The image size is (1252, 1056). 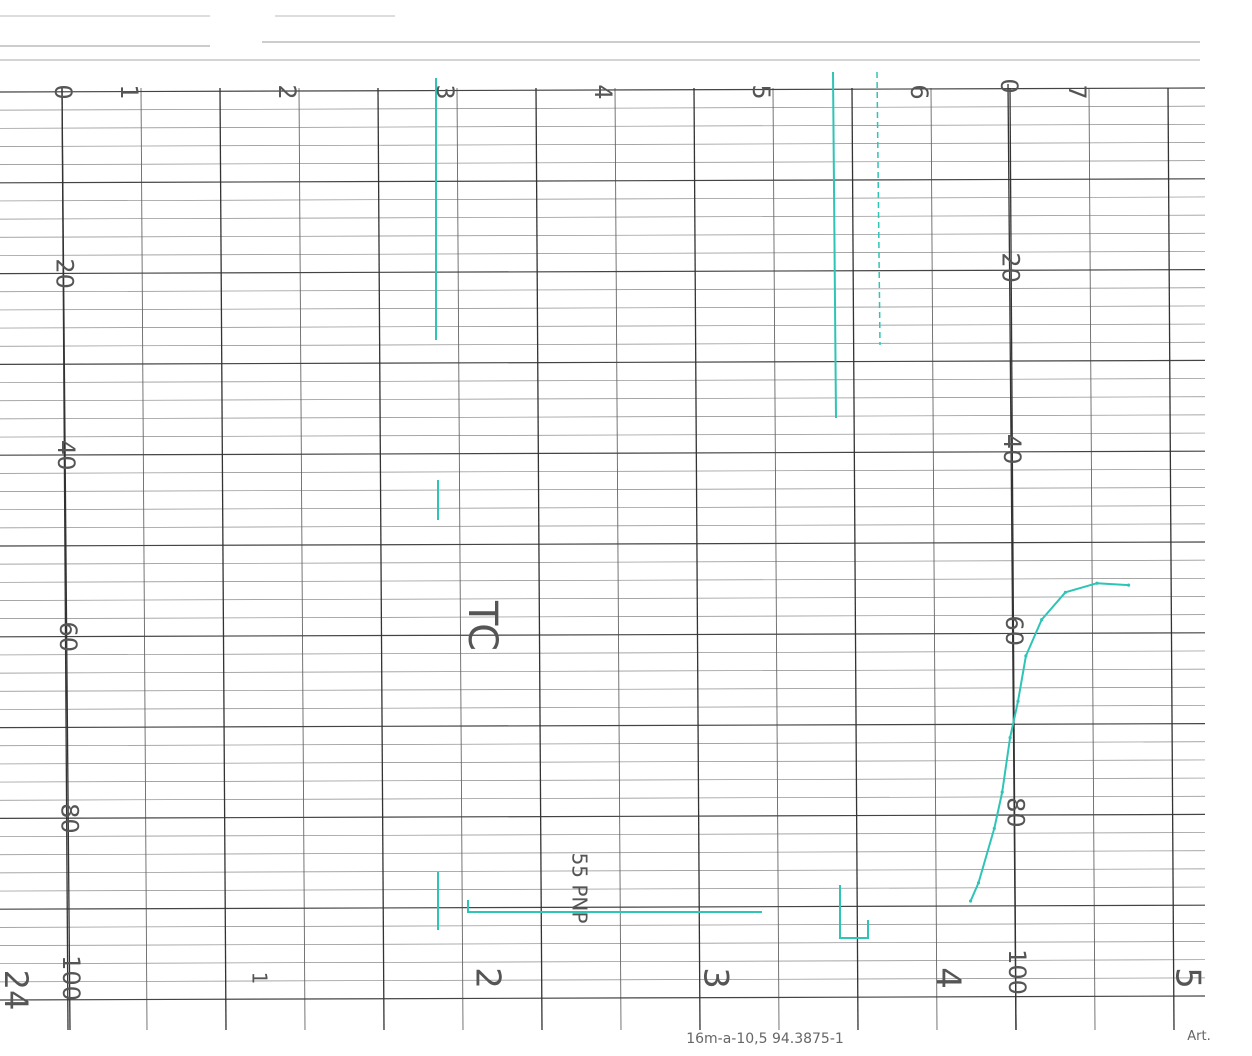 I want to click on left-scale-tick-label: 80, so click(x=69, y=818).